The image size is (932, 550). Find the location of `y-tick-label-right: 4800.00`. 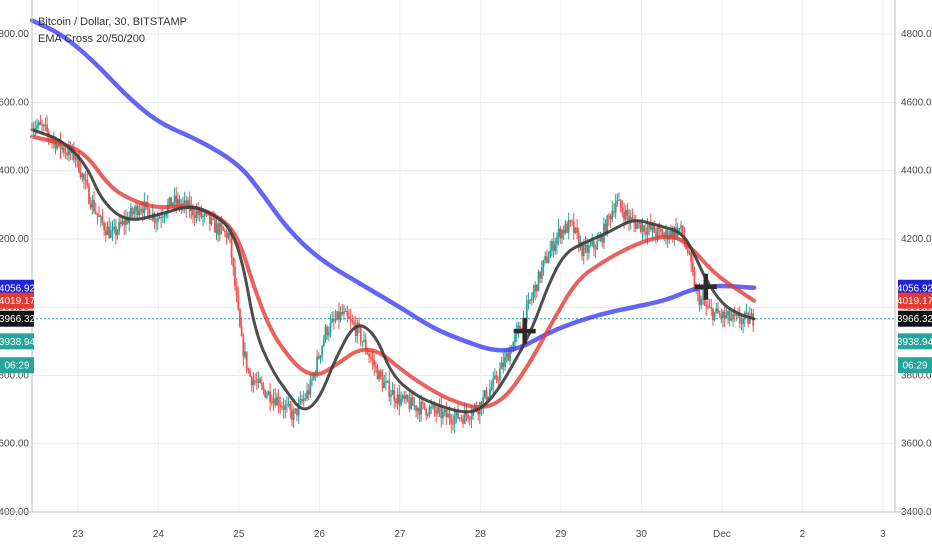

y-tick-label-right: 4800.00 is located at coordinates (916, 34).